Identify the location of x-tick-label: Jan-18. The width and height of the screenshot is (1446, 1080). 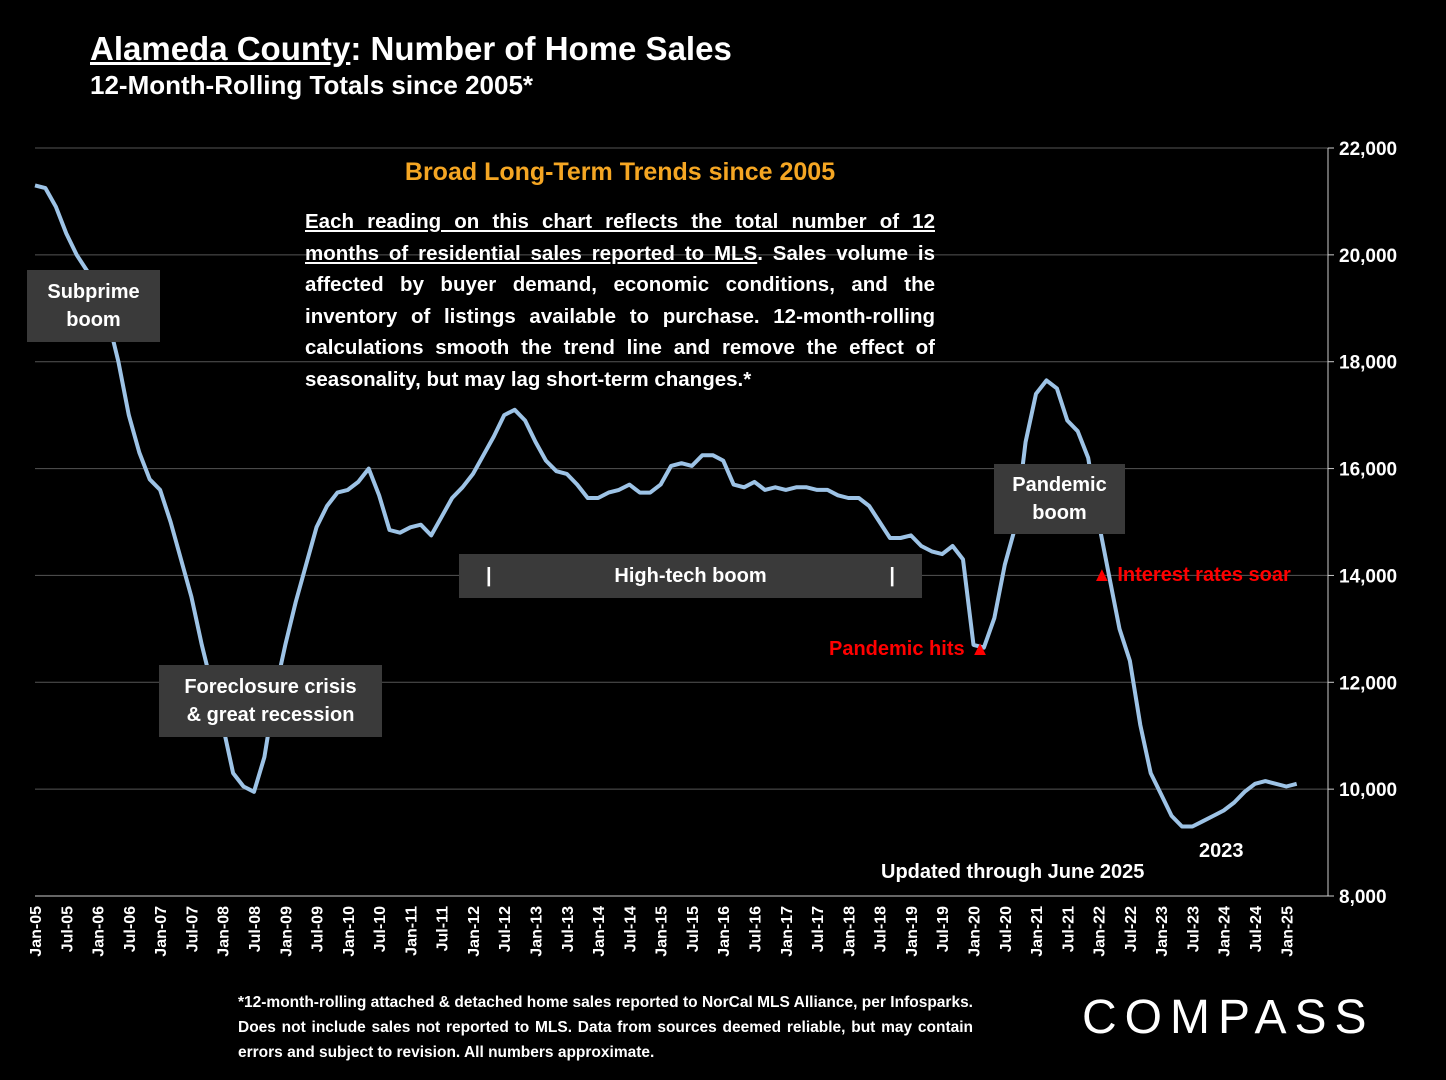
(849, 931).